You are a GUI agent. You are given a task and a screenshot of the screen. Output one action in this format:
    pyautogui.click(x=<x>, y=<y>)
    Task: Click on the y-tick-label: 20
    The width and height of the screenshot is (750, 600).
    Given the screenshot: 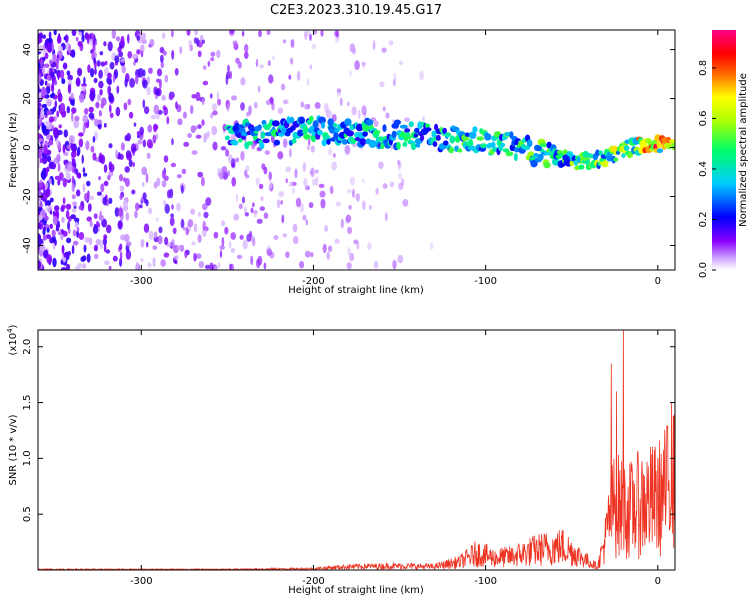 What is the action you would take?
    pyautogui.click(x=27, y=98)
    